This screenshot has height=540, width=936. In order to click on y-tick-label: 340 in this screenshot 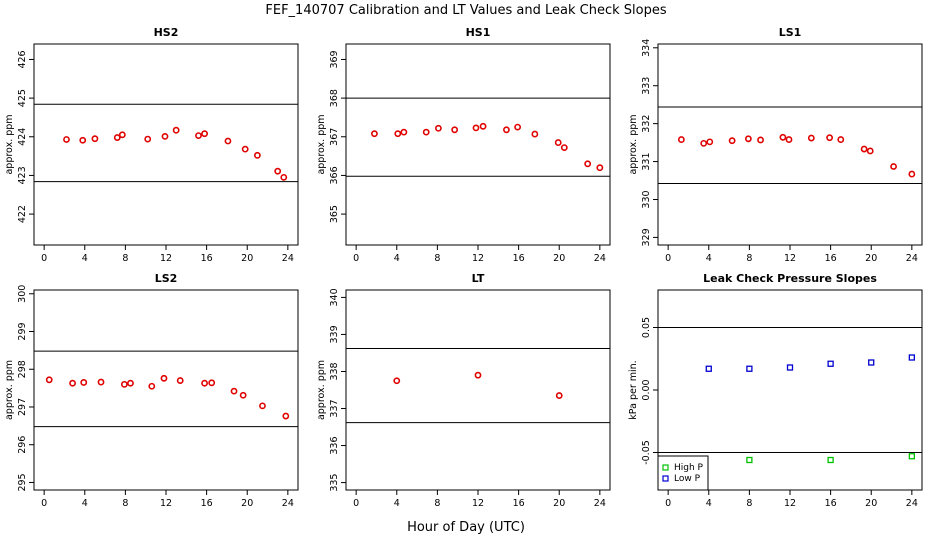, I will do `click(334, 297)`.